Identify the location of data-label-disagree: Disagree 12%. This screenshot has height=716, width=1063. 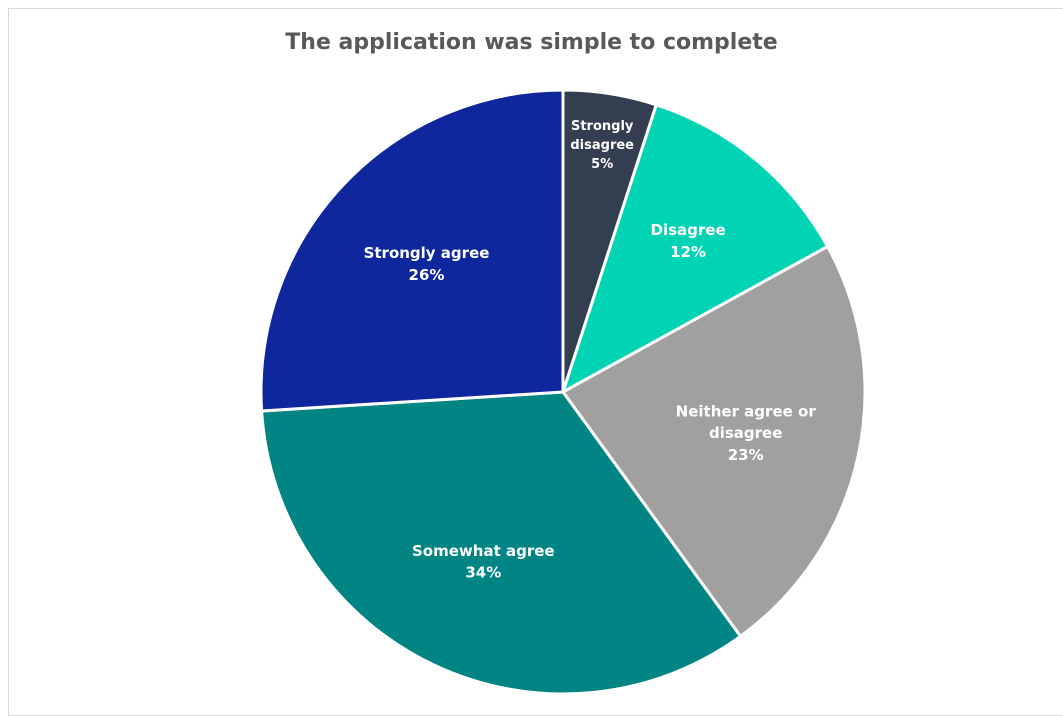
(688, 241).